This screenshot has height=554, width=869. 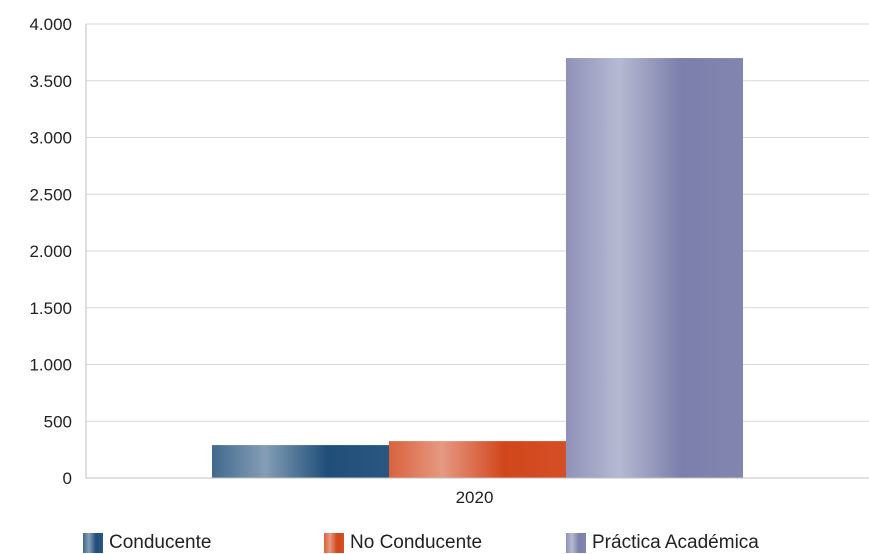 I want to click on y-tick-label: 1.500, so click(x=50, y=308).